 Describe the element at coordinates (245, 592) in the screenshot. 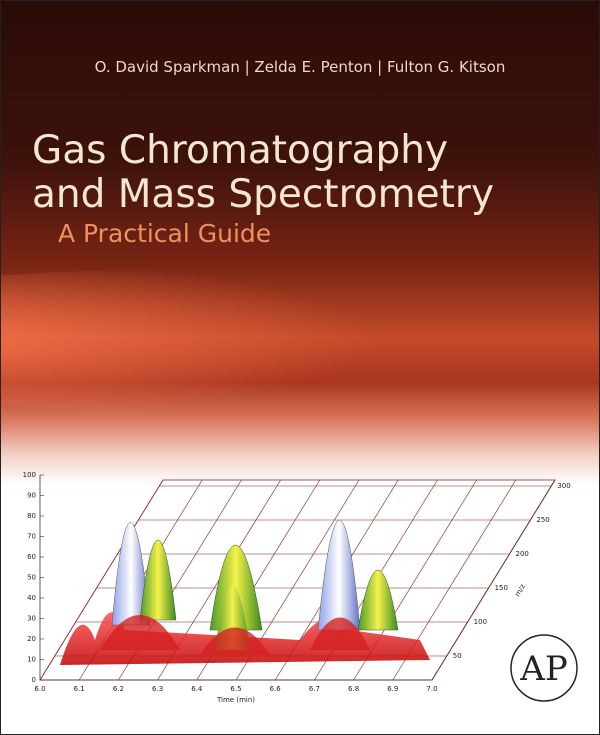

I see `peaks` at that location.